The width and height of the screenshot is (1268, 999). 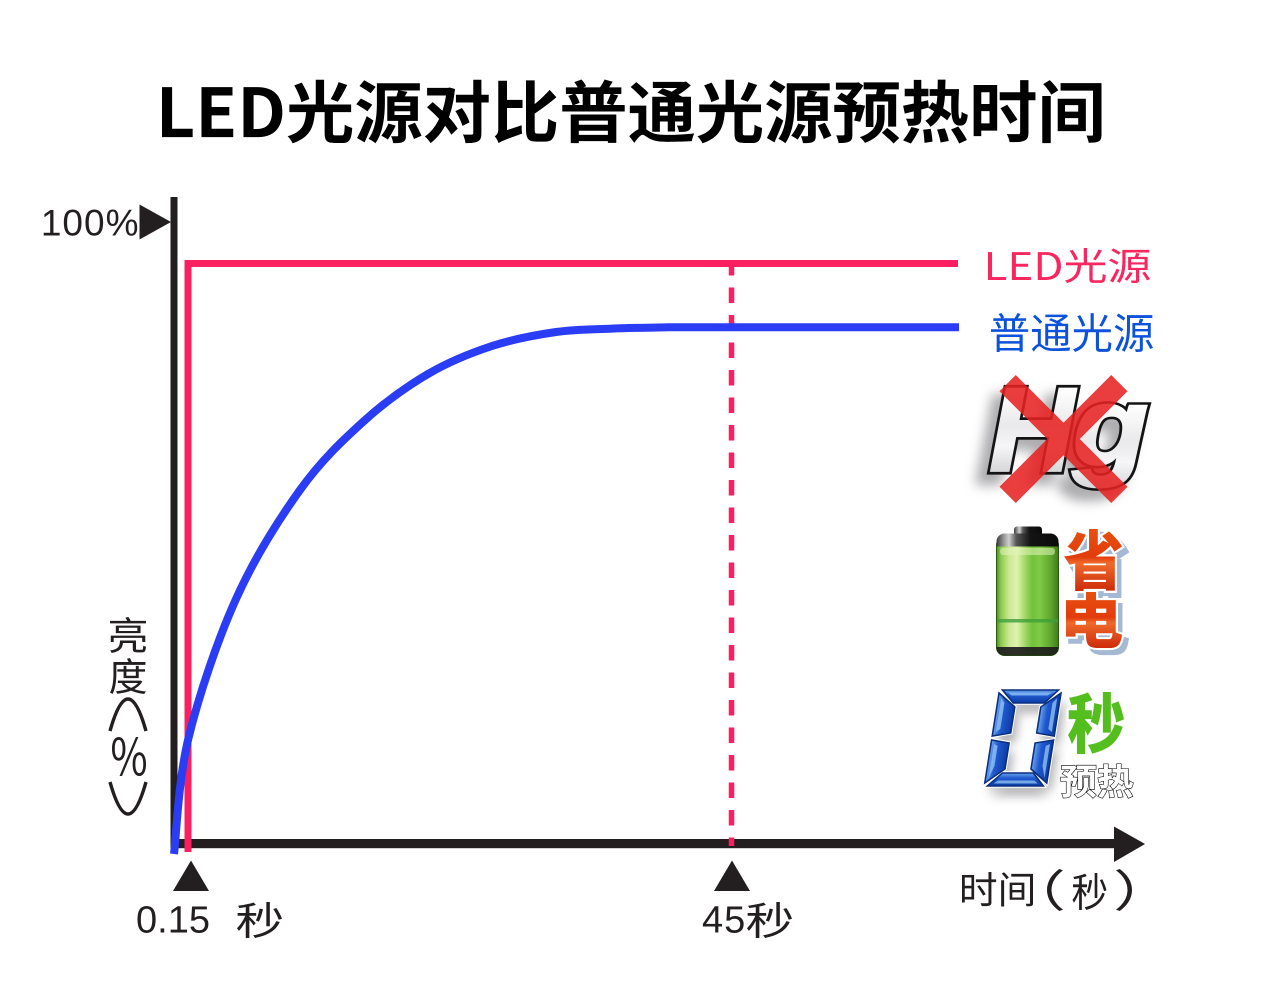 What do you see at coordinates (90, 223) in the screenshot?
I see `svg-text: 100%` at bounding box center [90, 223].